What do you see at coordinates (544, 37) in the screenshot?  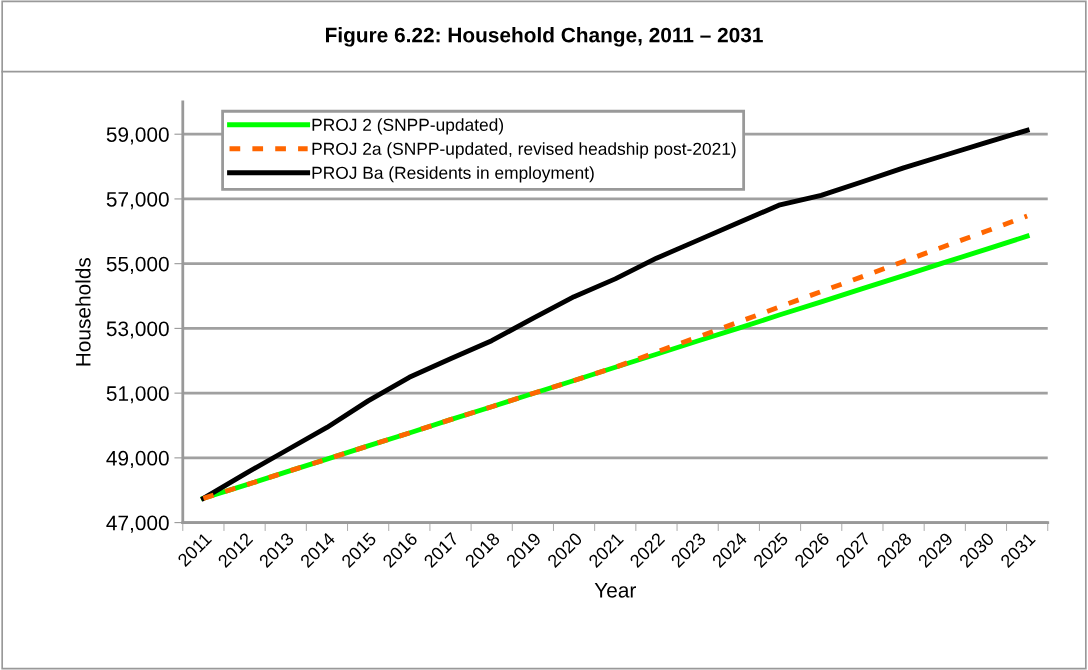 I see `chart-title: Figure 6.22: Household Change, 2011 – 2031` at bounding box center [544, 37].